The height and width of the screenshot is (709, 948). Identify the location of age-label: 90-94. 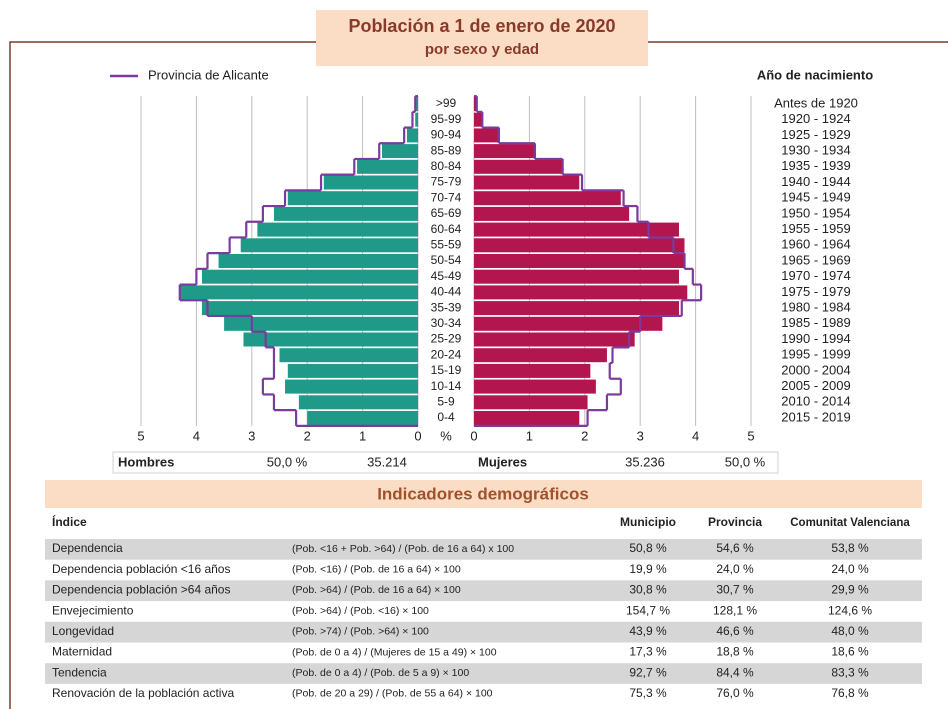
(446, 135).